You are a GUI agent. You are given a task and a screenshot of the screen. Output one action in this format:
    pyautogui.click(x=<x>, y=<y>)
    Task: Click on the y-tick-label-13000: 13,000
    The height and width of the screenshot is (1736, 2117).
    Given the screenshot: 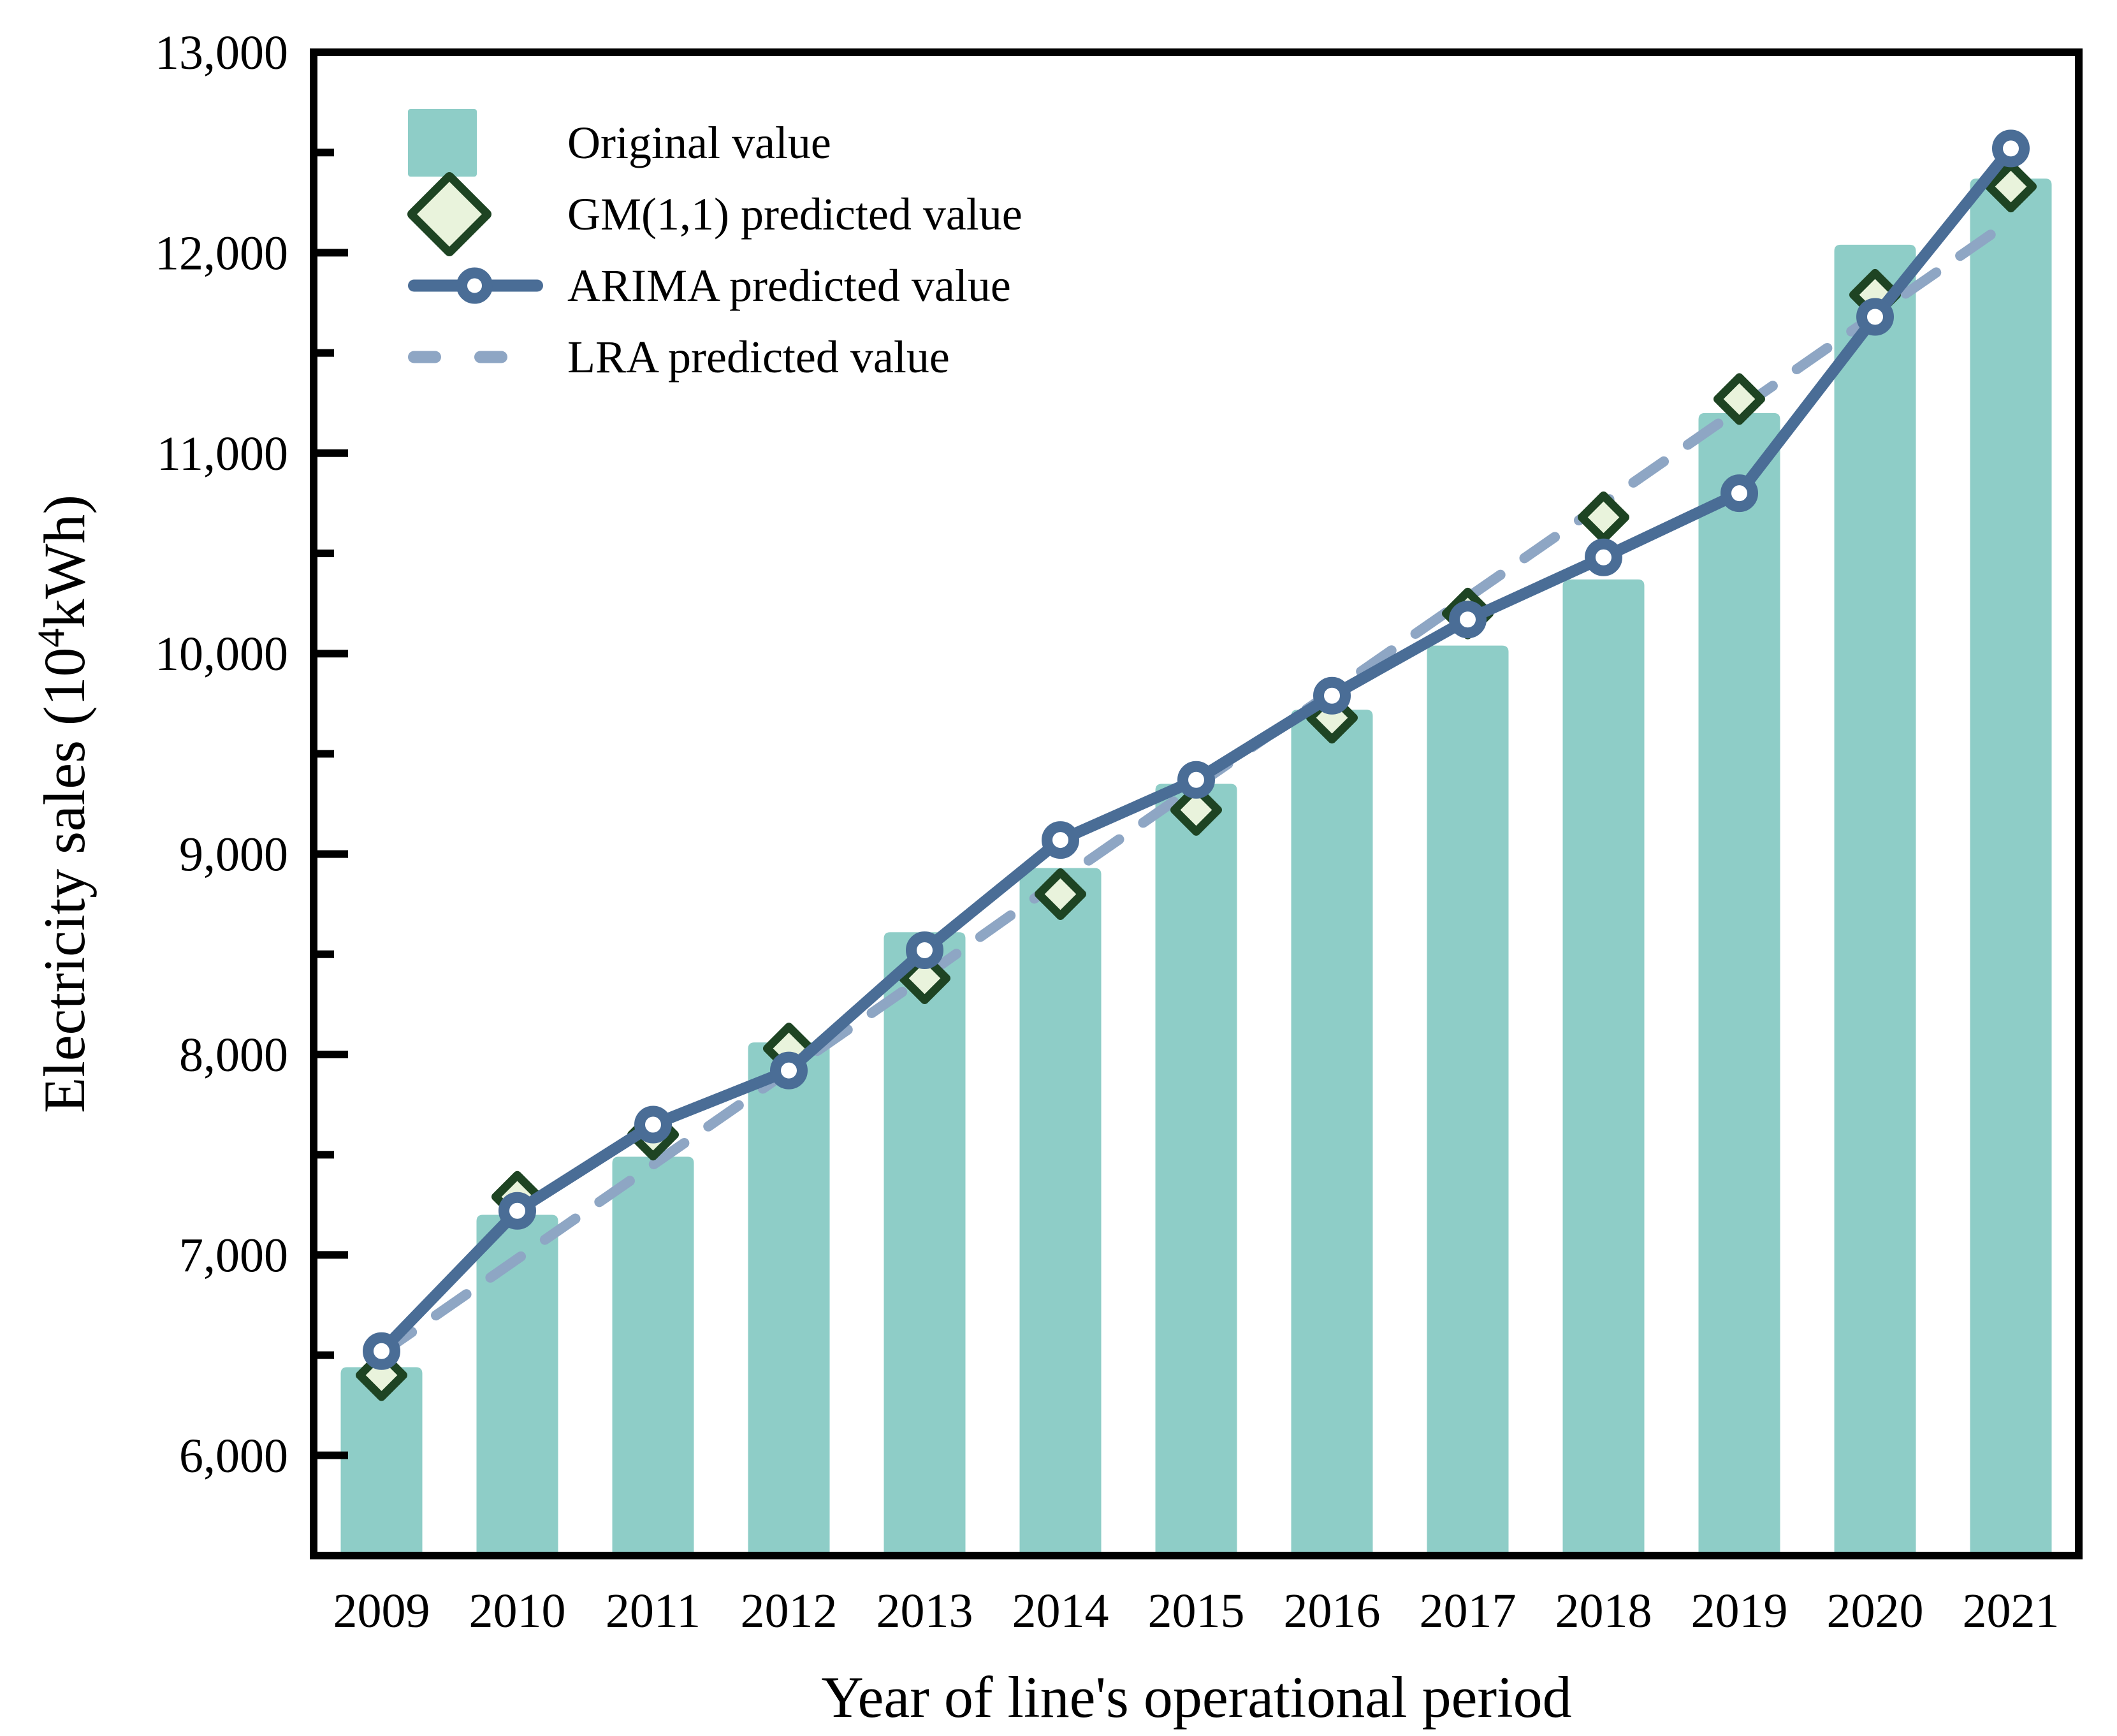 What is the action you would take?
    pyautogui.click(x=221, y=53)
    